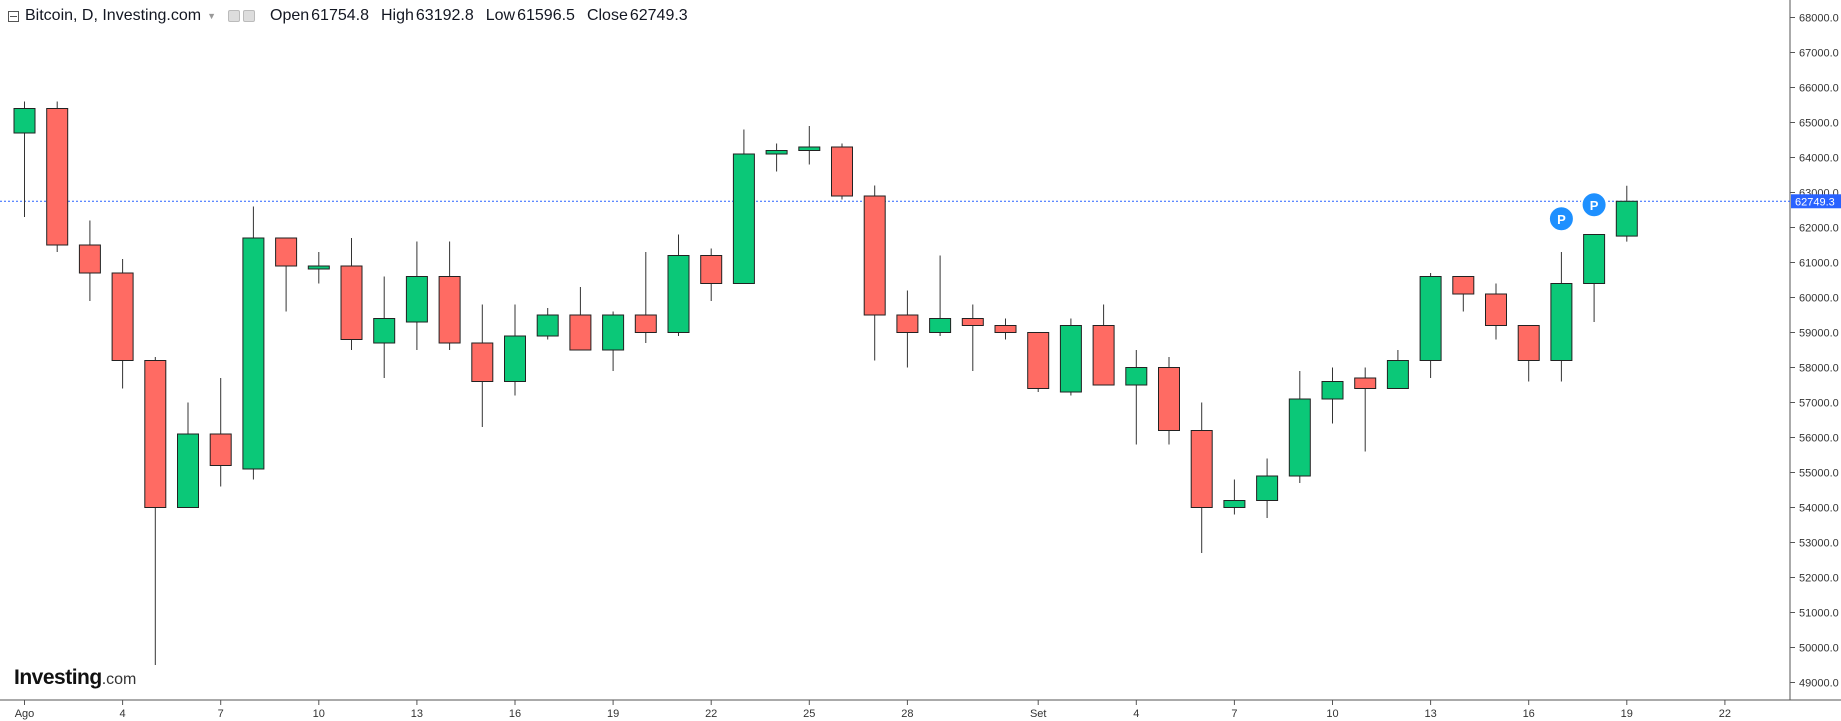 This screenshot has height=721, width=1841. What do you see at coordinates (1819, 299) in the screenshot?
I see `y-tick-label: 60000.0` at bounding box center [1819, 299].